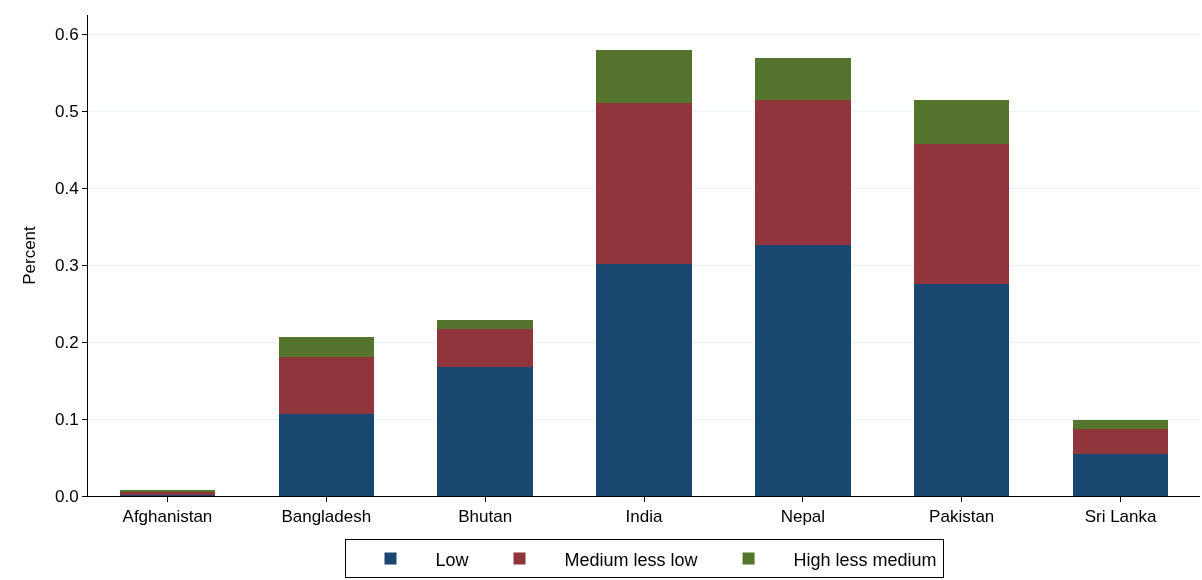  What do you see at coordinates (167, 517) in the screenshot?
I see `x-tick-label: Afghanistan` at bounding box center [167, 517].